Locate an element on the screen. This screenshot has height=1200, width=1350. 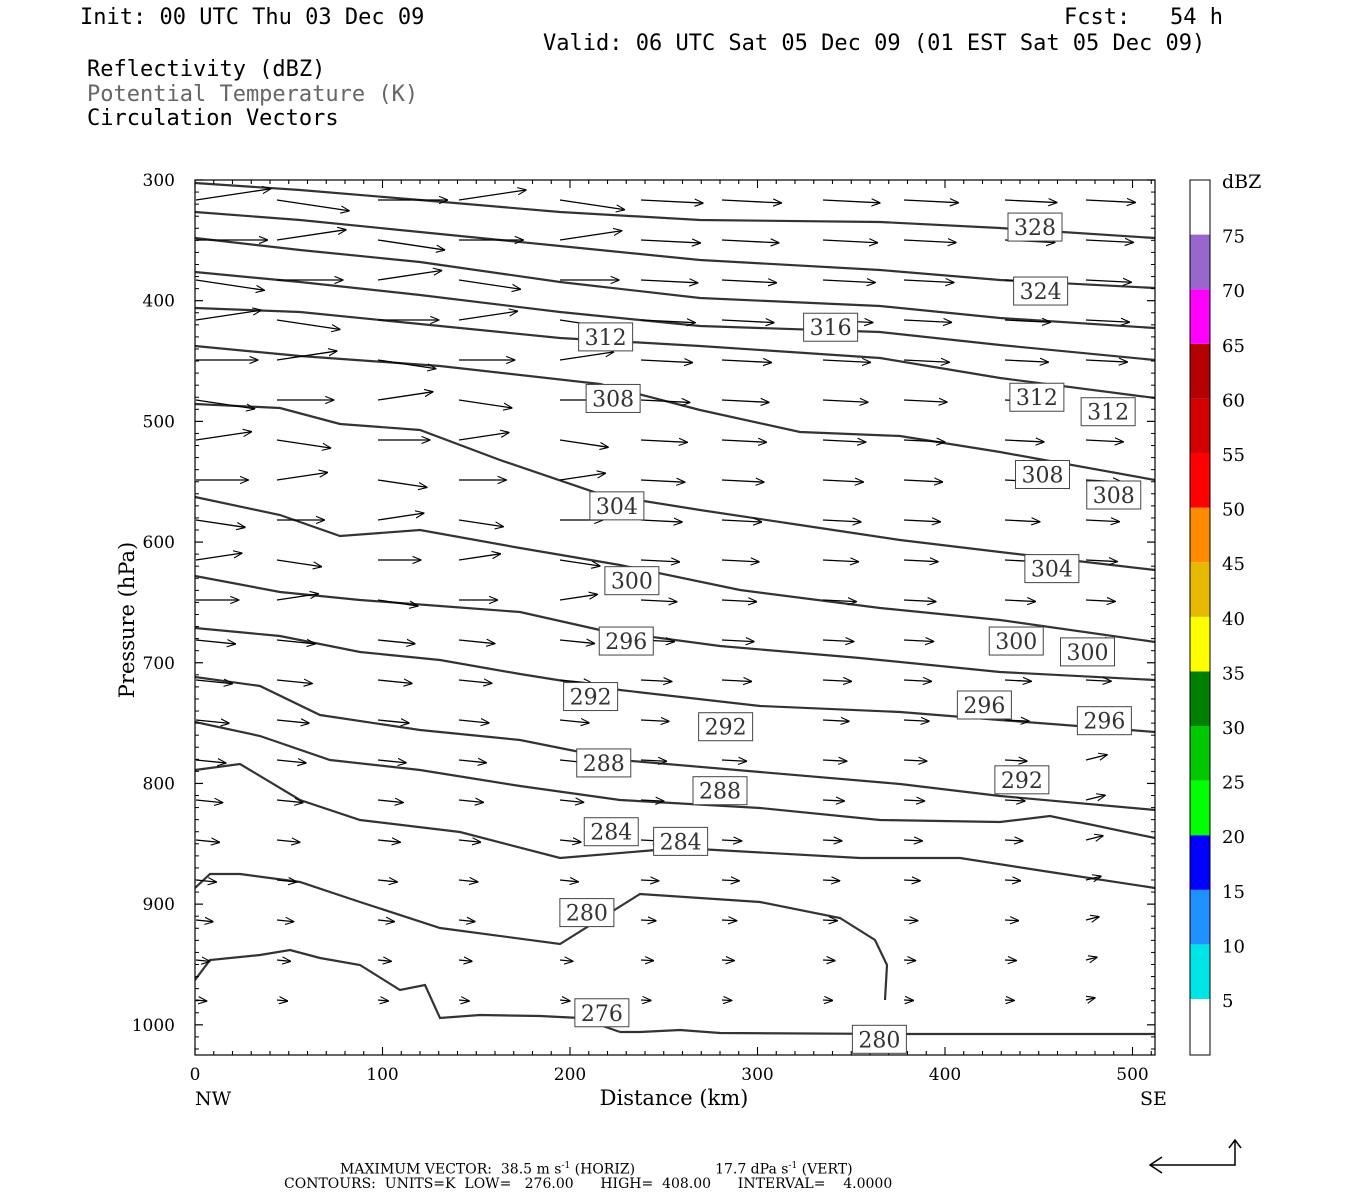
svg-text: 288 is located at coordinates (604, 764).